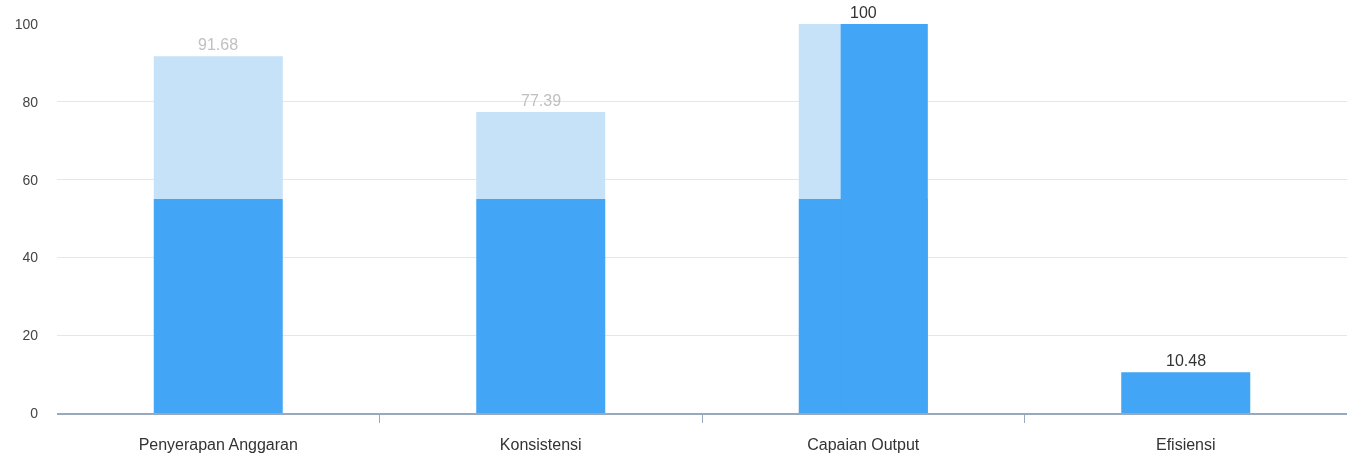 The height and width of the screenshot is (459, 1353). What do you see at coordinates (30, 179) in the screenshot?
I see `y-tick-label: 60` at bounding box center [30, 179].